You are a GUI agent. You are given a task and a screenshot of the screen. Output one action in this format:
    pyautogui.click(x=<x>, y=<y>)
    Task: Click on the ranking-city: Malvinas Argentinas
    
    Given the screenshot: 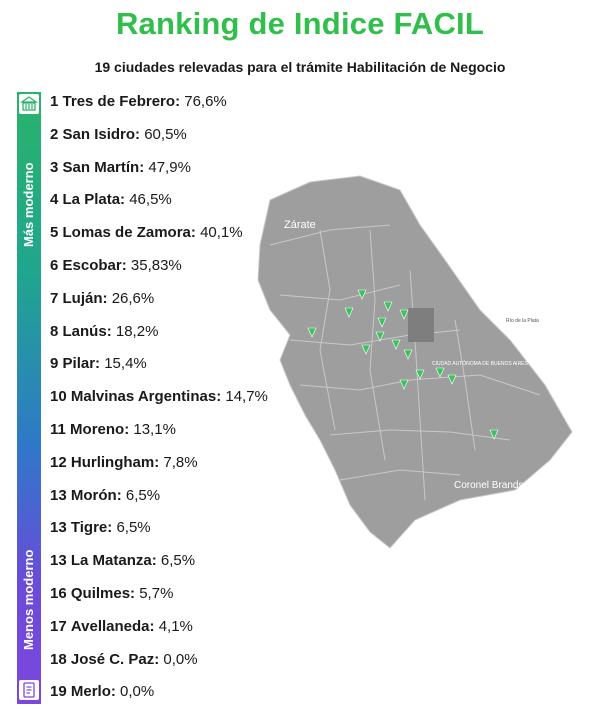 What is the action you would take?
    pyautogui.click(x=143, y=397)
    